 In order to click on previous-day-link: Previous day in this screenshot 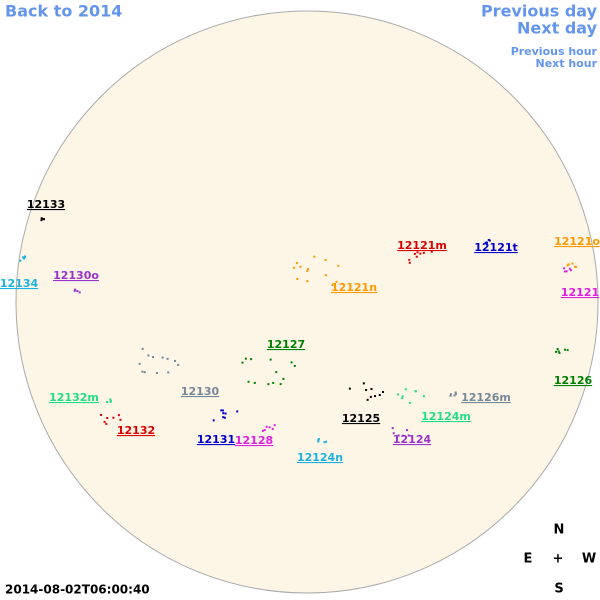, I will do `click(539, 11)`.